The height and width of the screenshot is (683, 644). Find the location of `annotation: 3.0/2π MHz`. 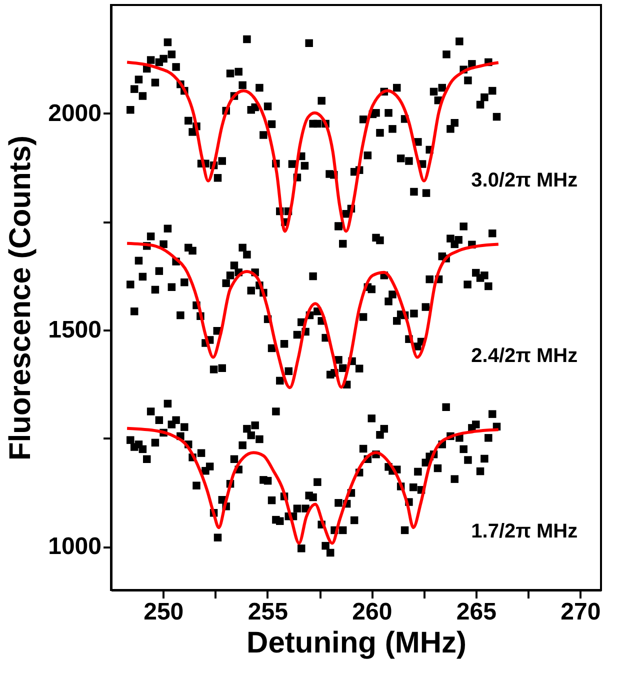

annotation: 3.0/2π MHz is located at coordinates (524, 181).